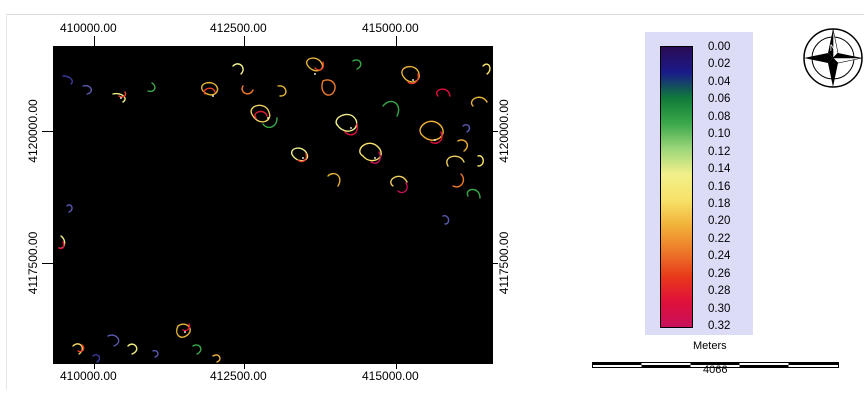 The image size is (867, 394). I want to click on legend-label: 0.12, so click(719, 151).